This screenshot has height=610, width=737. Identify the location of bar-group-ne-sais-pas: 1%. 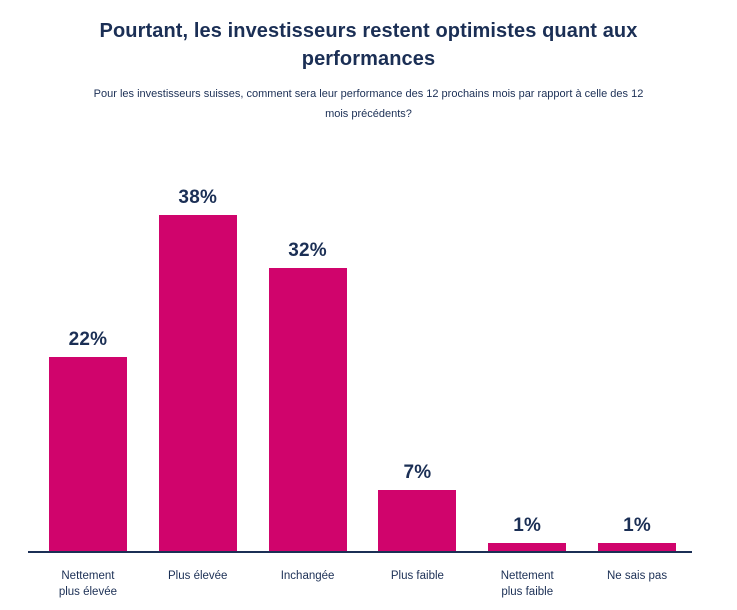
(637, 533).